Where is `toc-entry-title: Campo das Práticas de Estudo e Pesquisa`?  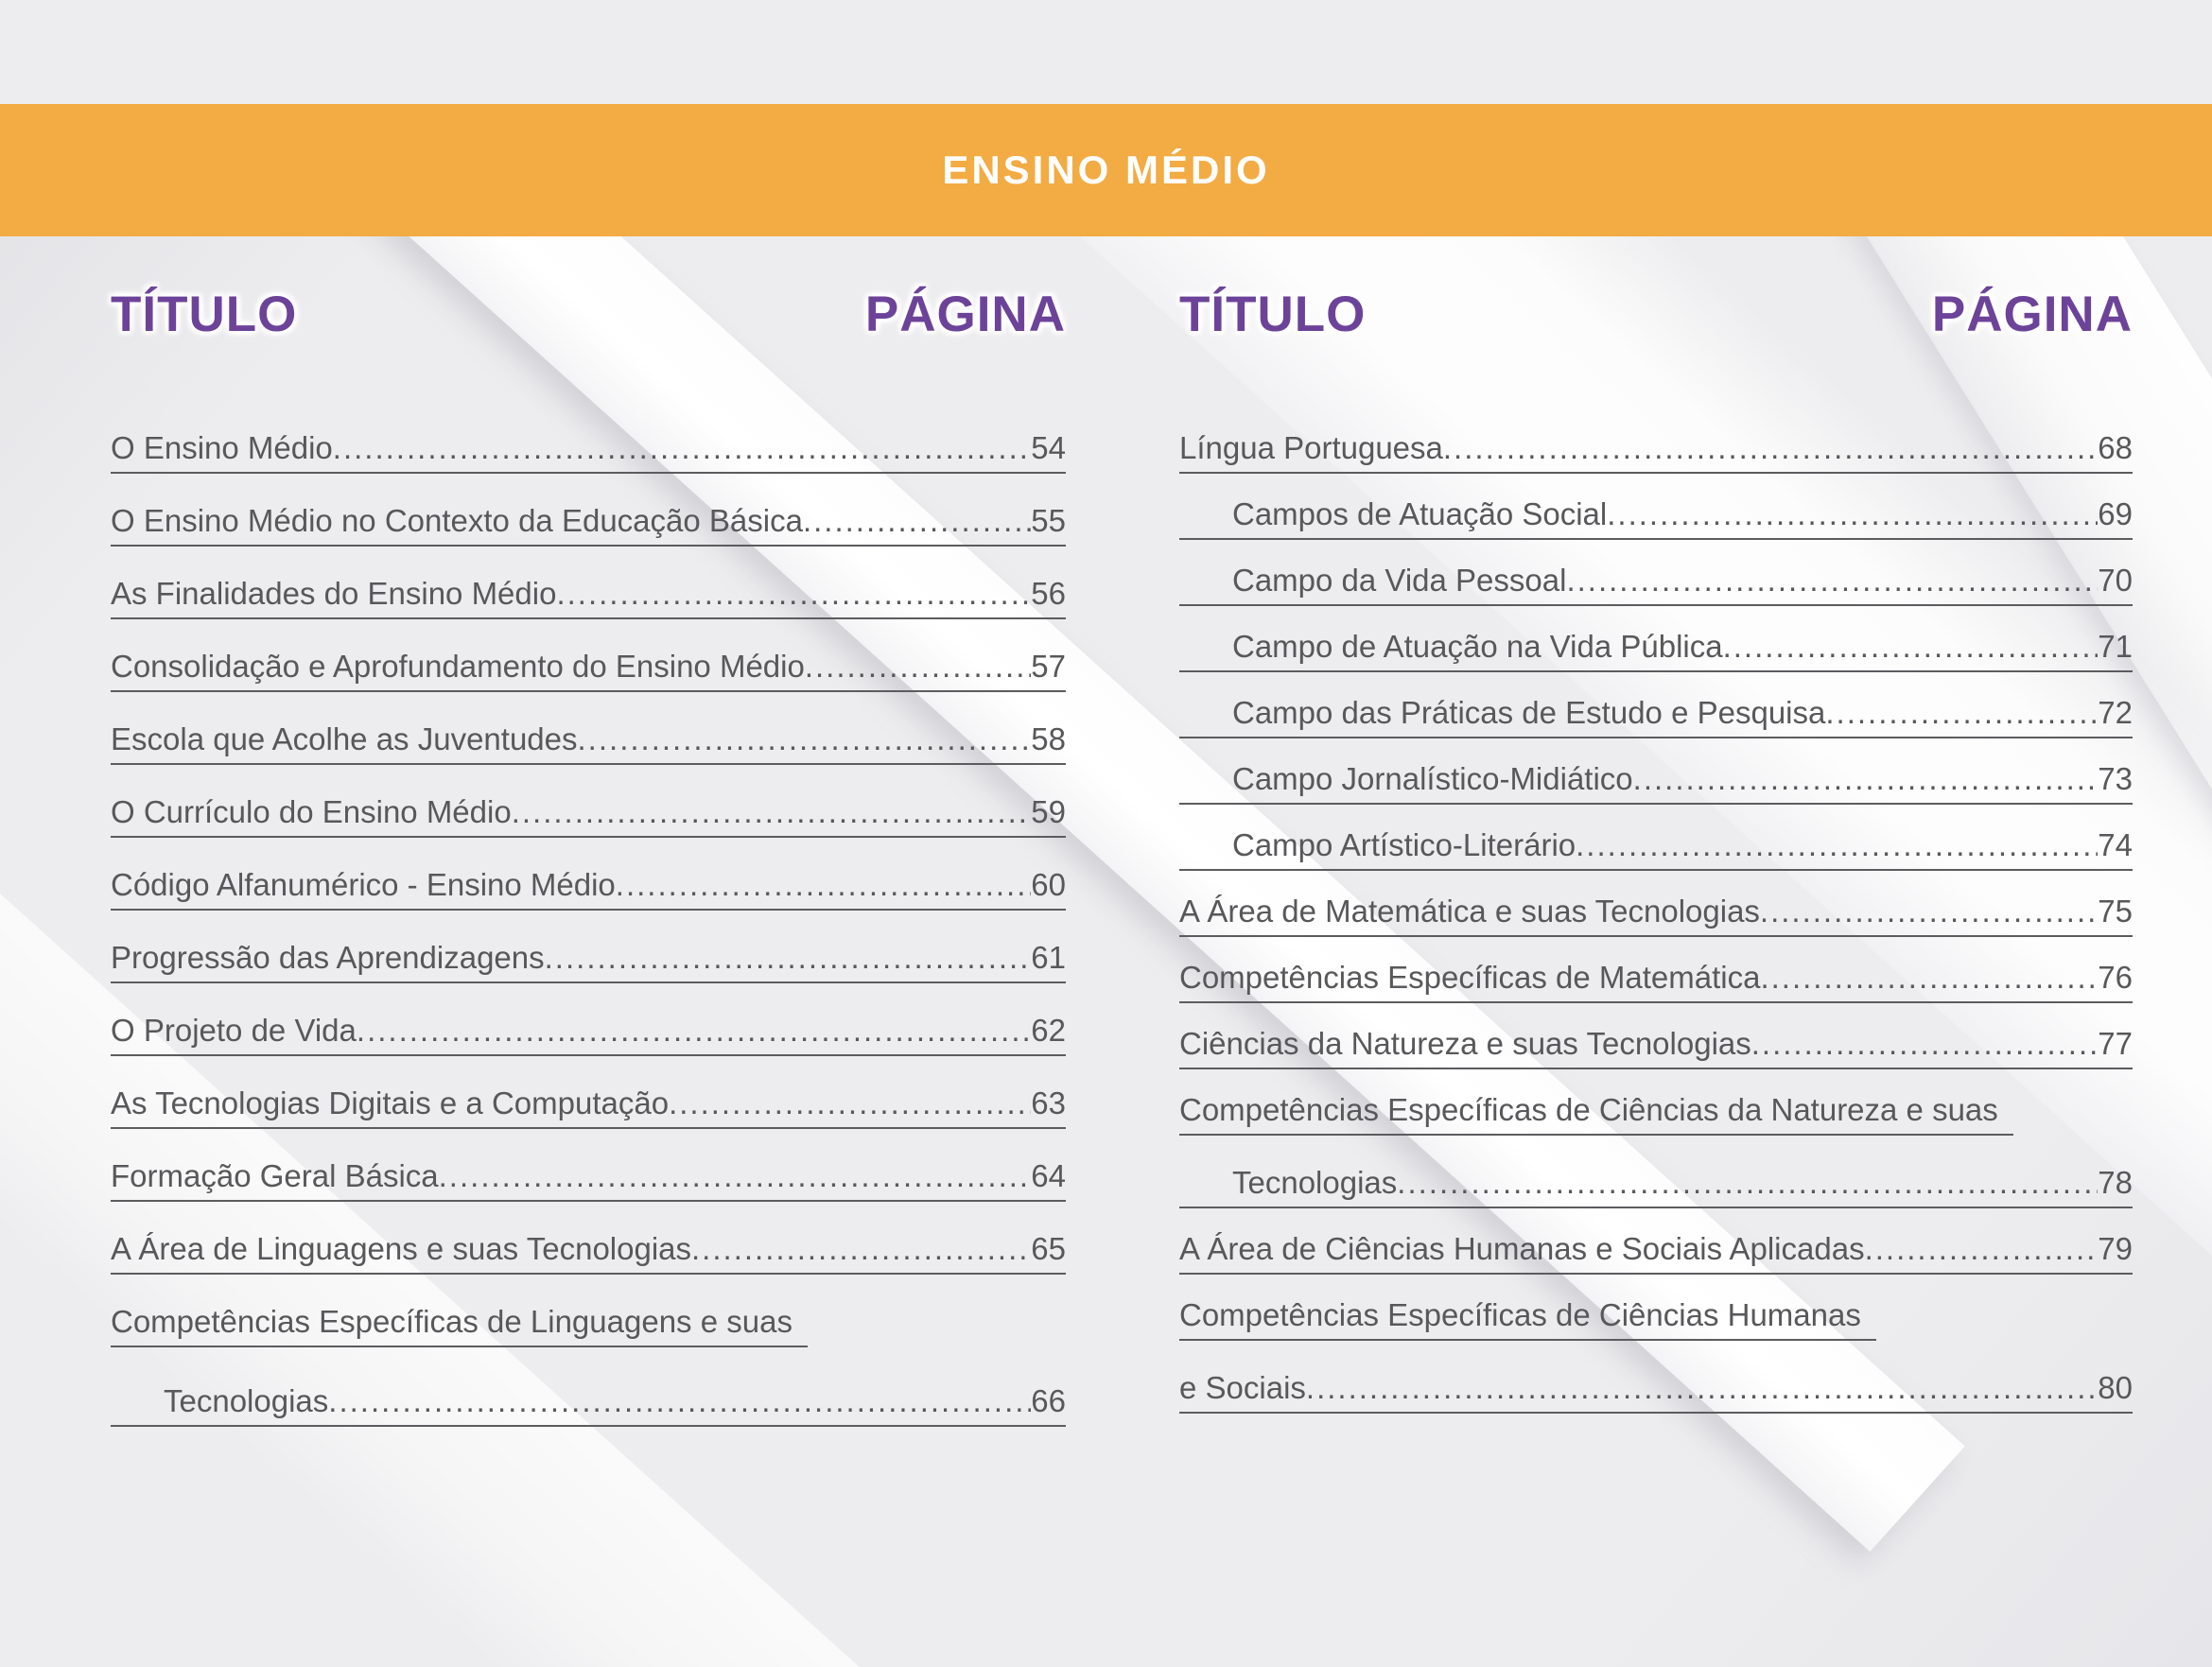 toc-entry-title: Campo das Práticas de Estudo e Pesquisa is located at coordinates (1529, 712).